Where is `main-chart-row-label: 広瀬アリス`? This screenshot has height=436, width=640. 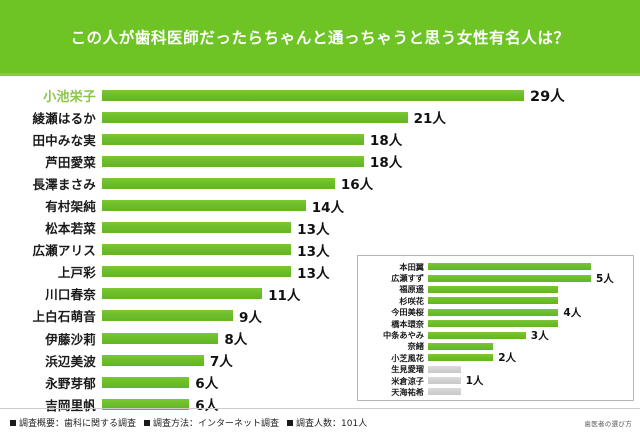
main-chart-row-label: 広瀬アリス is located at coordinates (64, 251).